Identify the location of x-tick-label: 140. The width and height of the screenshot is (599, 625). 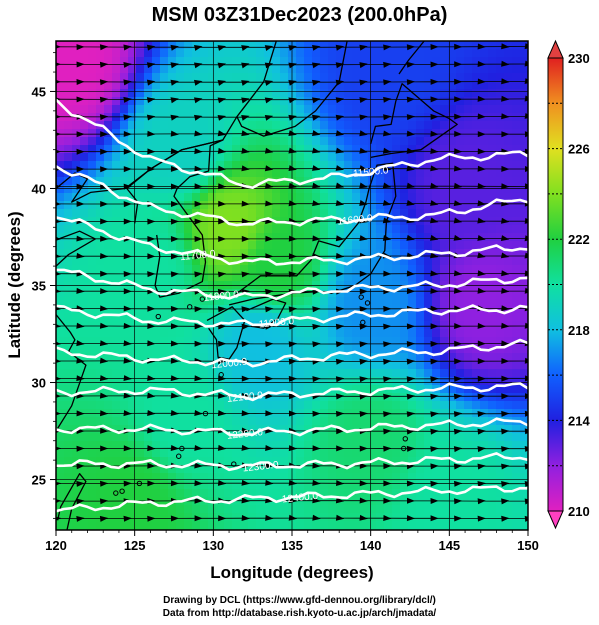
(371, 545).